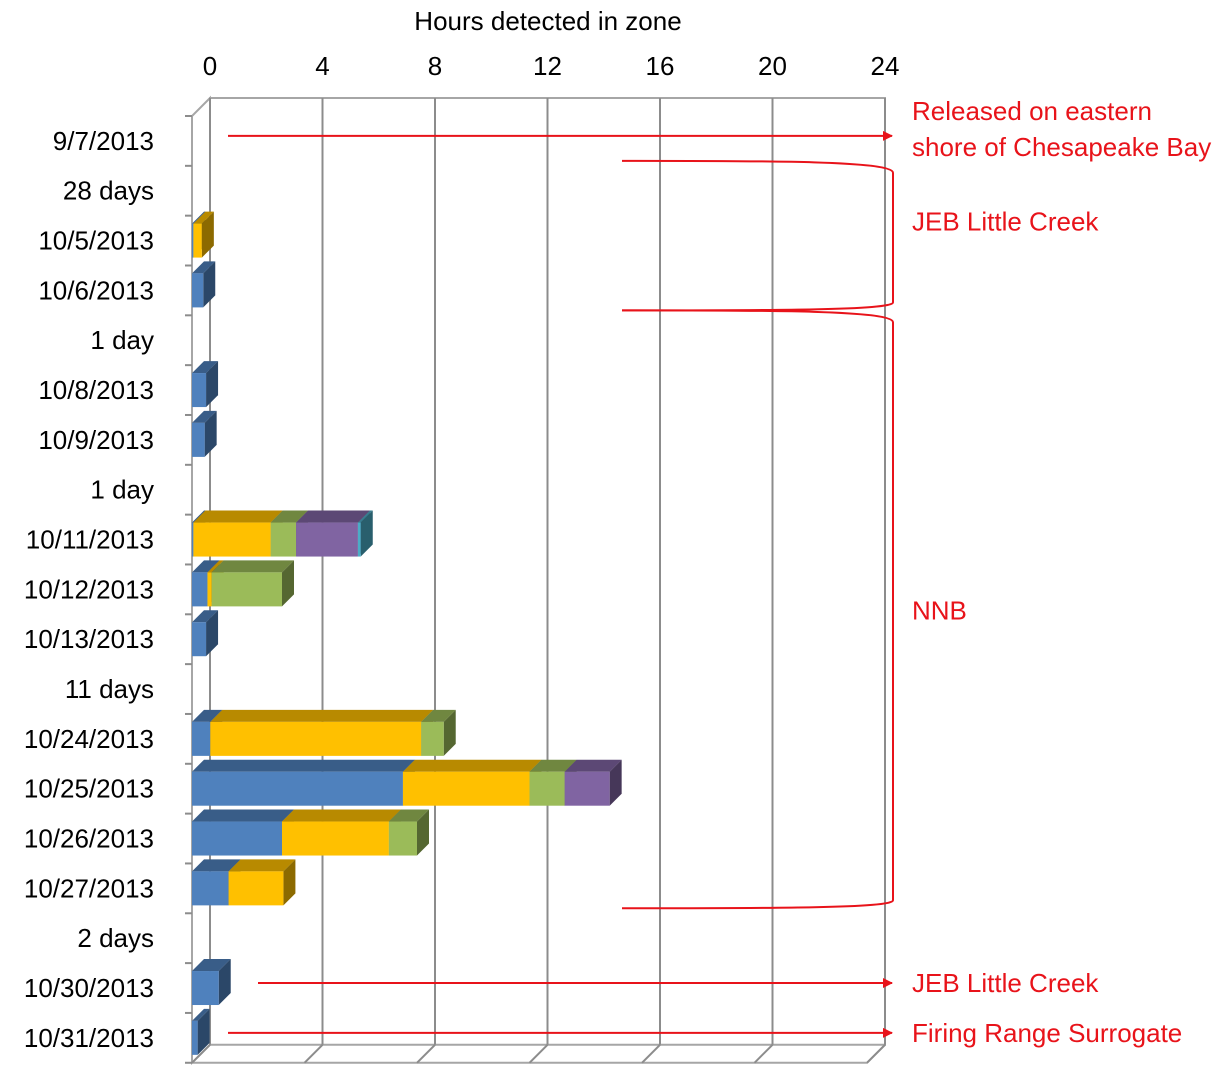  What do you see at coordinates (547, 21) in the screenshot?
I see `x-axis-title: Hours detected in zone` at bounding box center [547, 21].